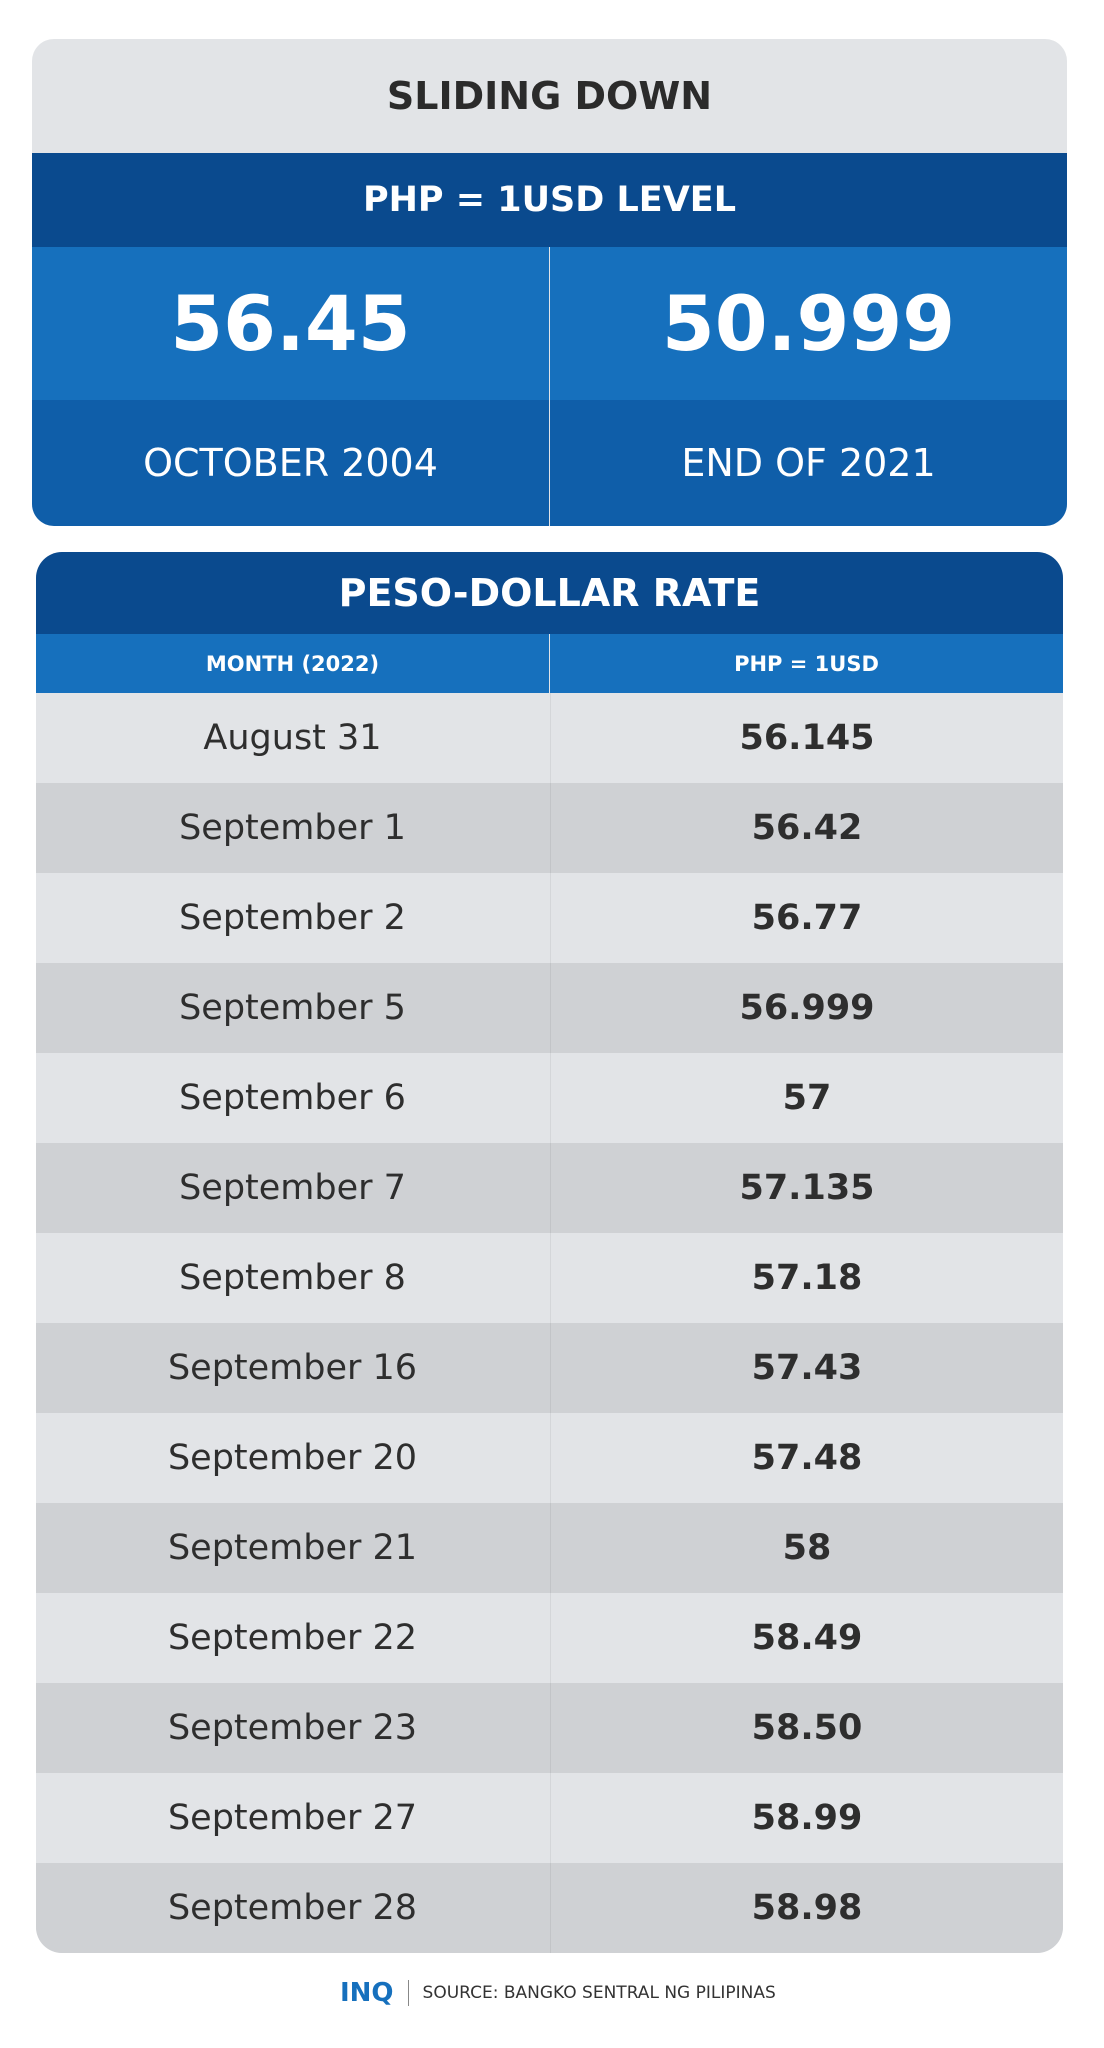 The image size is (1104, 2048). What do you see at coordinates (806, 1638) in the screenshot?
I see `rate-cell: 58.49` at bounding box center [806, 1638].